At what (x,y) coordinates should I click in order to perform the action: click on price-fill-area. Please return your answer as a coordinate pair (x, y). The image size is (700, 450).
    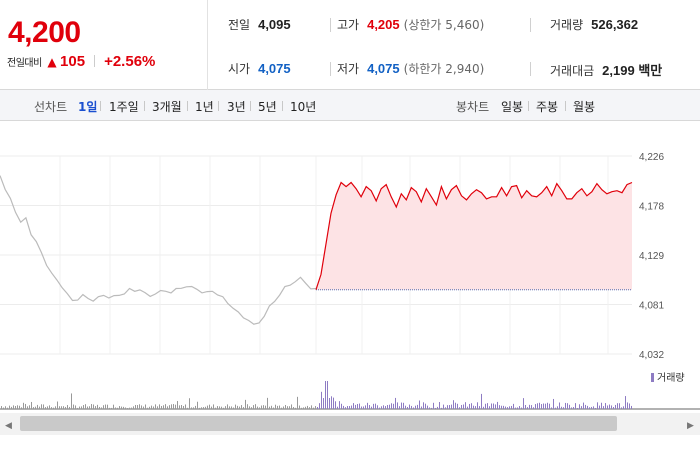
    Looking at the image, I should click on (474, 236).